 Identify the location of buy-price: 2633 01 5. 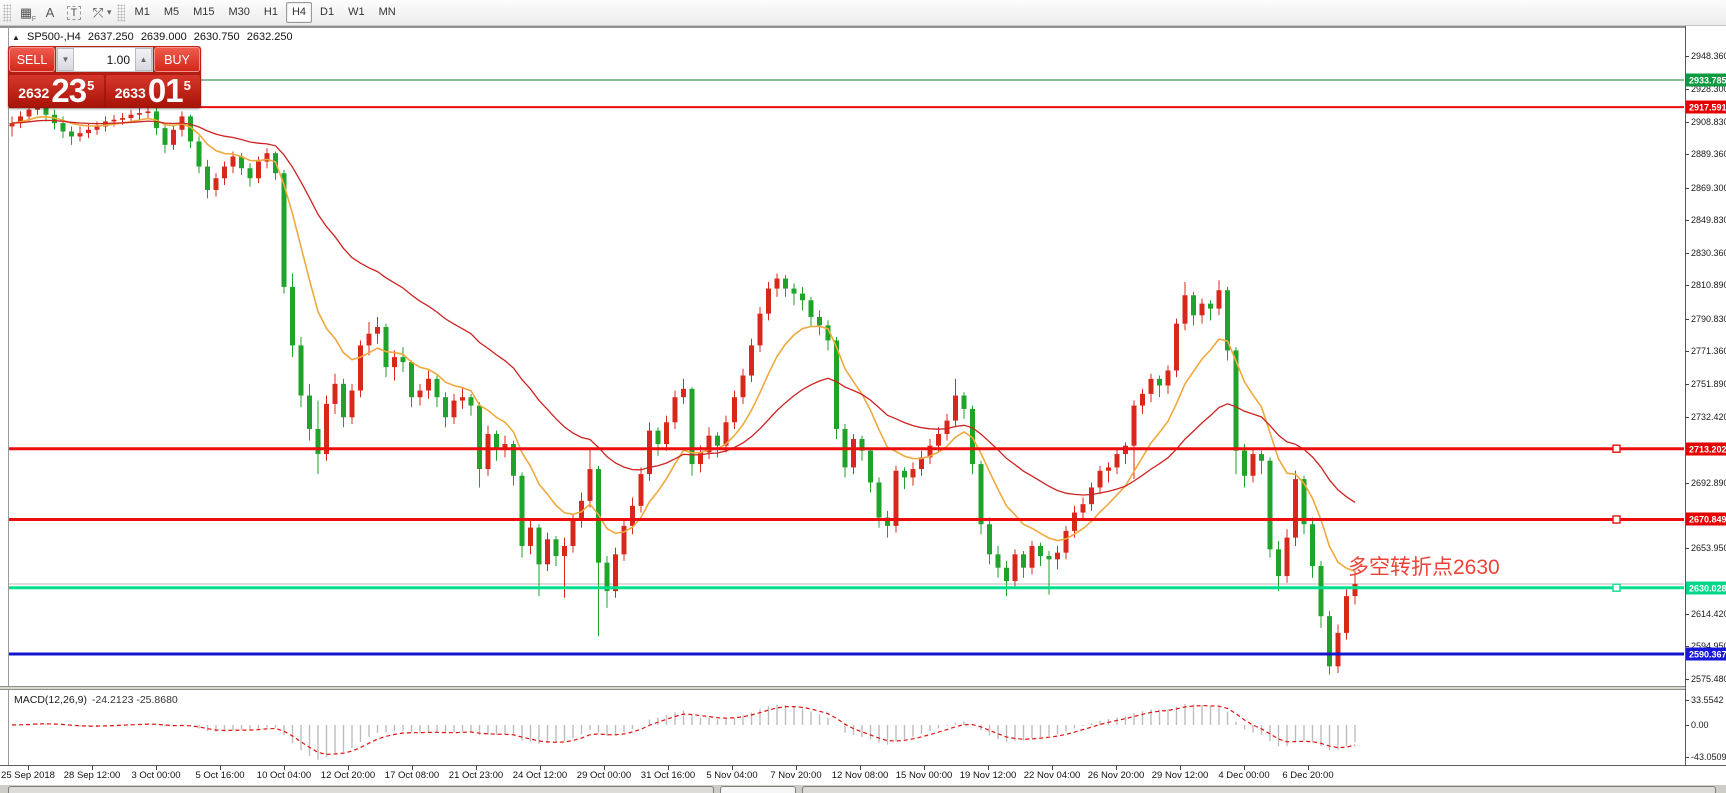
(152, 90).